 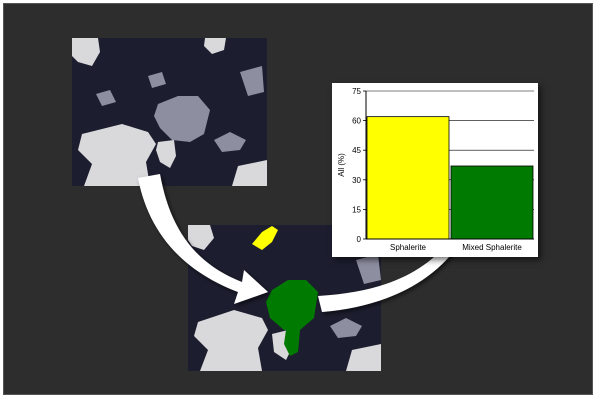 I want to click on arrow-original-to-classified, so click(x=203, y=239).